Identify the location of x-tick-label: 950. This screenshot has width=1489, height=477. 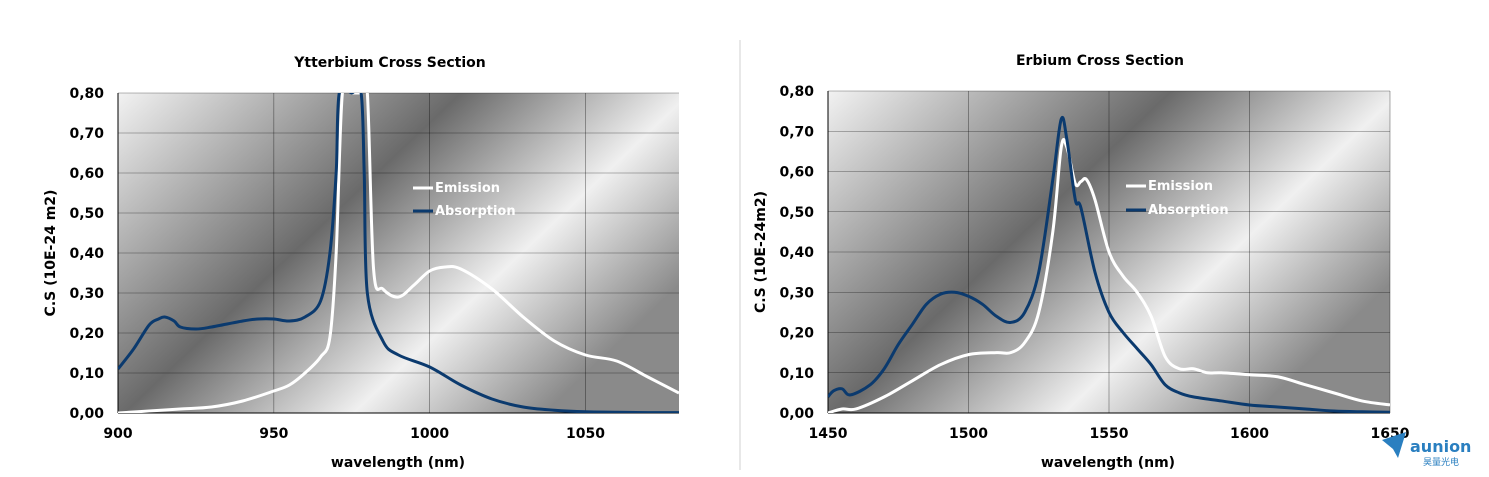
(273, 434).